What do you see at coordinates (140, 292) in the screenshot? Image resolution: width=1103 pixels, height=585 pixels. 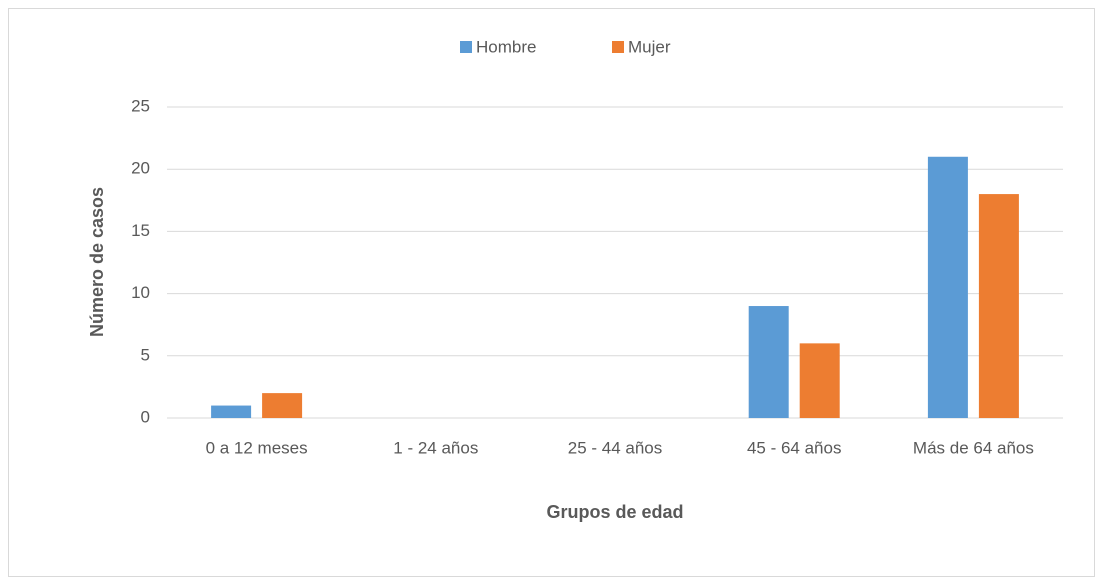 I see `y-tick-label: 10` at bounding box center [140, 292].